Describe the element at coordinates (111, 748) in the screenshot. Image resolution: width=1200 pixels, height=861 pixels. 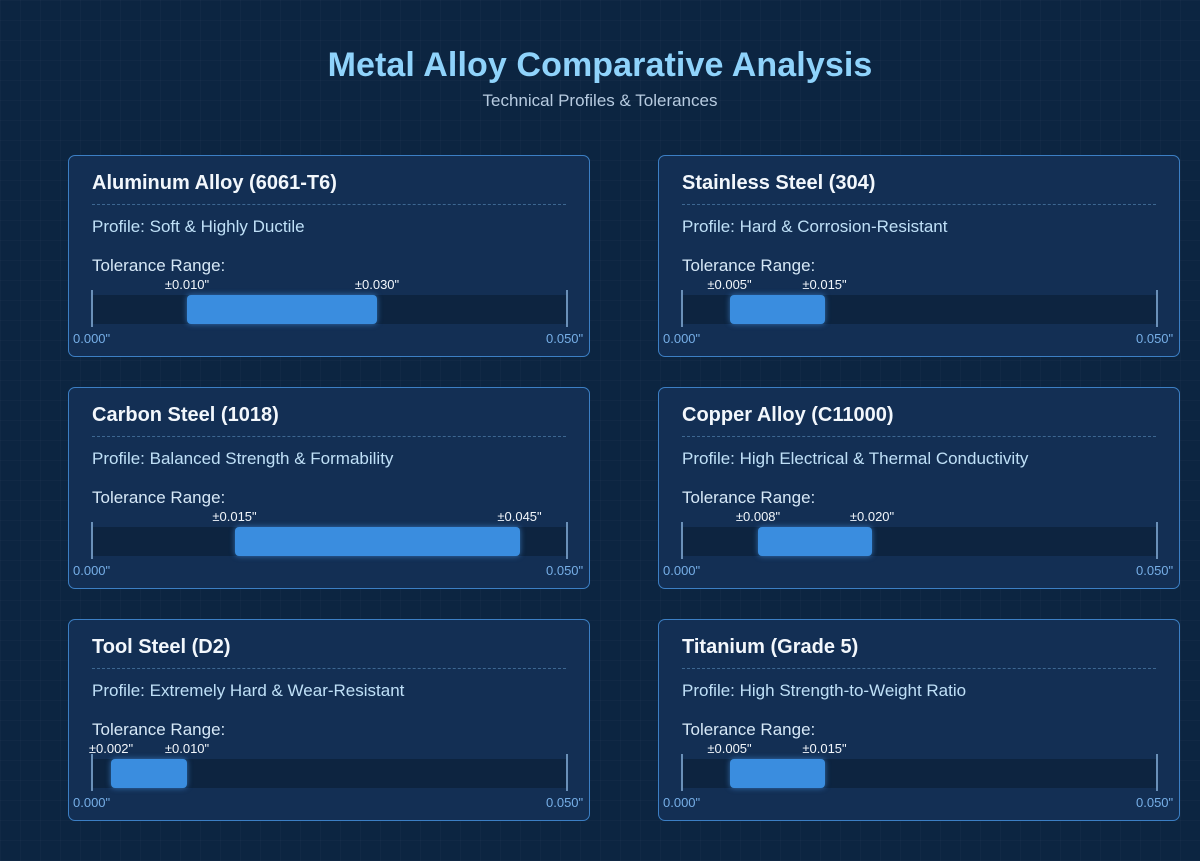
I see `tolerance-min-label: ±0.002"` at that location.